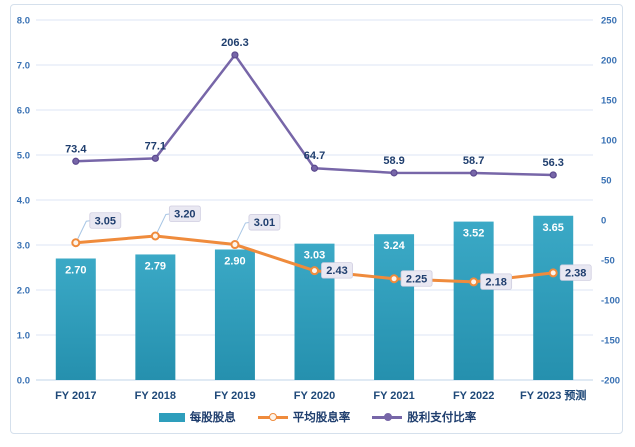 This screenshot has width=635, height=447. I want to click on right-axis-tick: 200, so click(609, 61).